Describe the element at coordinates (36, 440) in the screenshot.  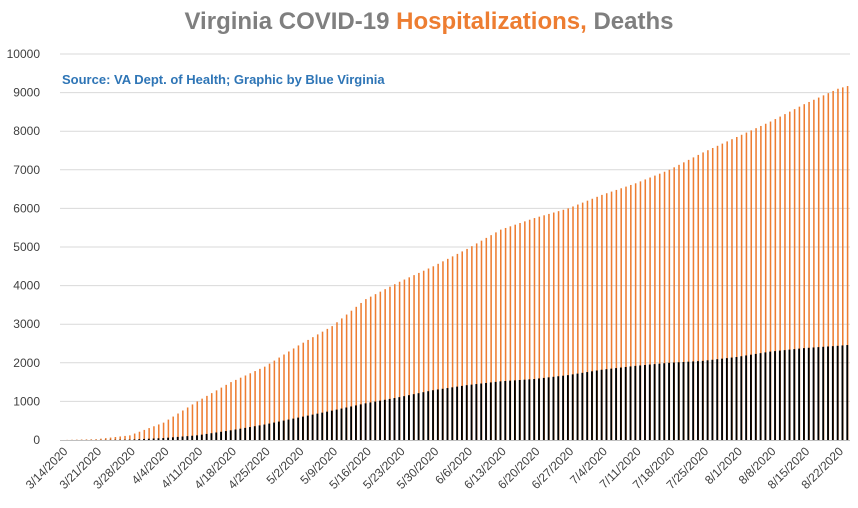
I see `y-tick-label: 0` at that location.